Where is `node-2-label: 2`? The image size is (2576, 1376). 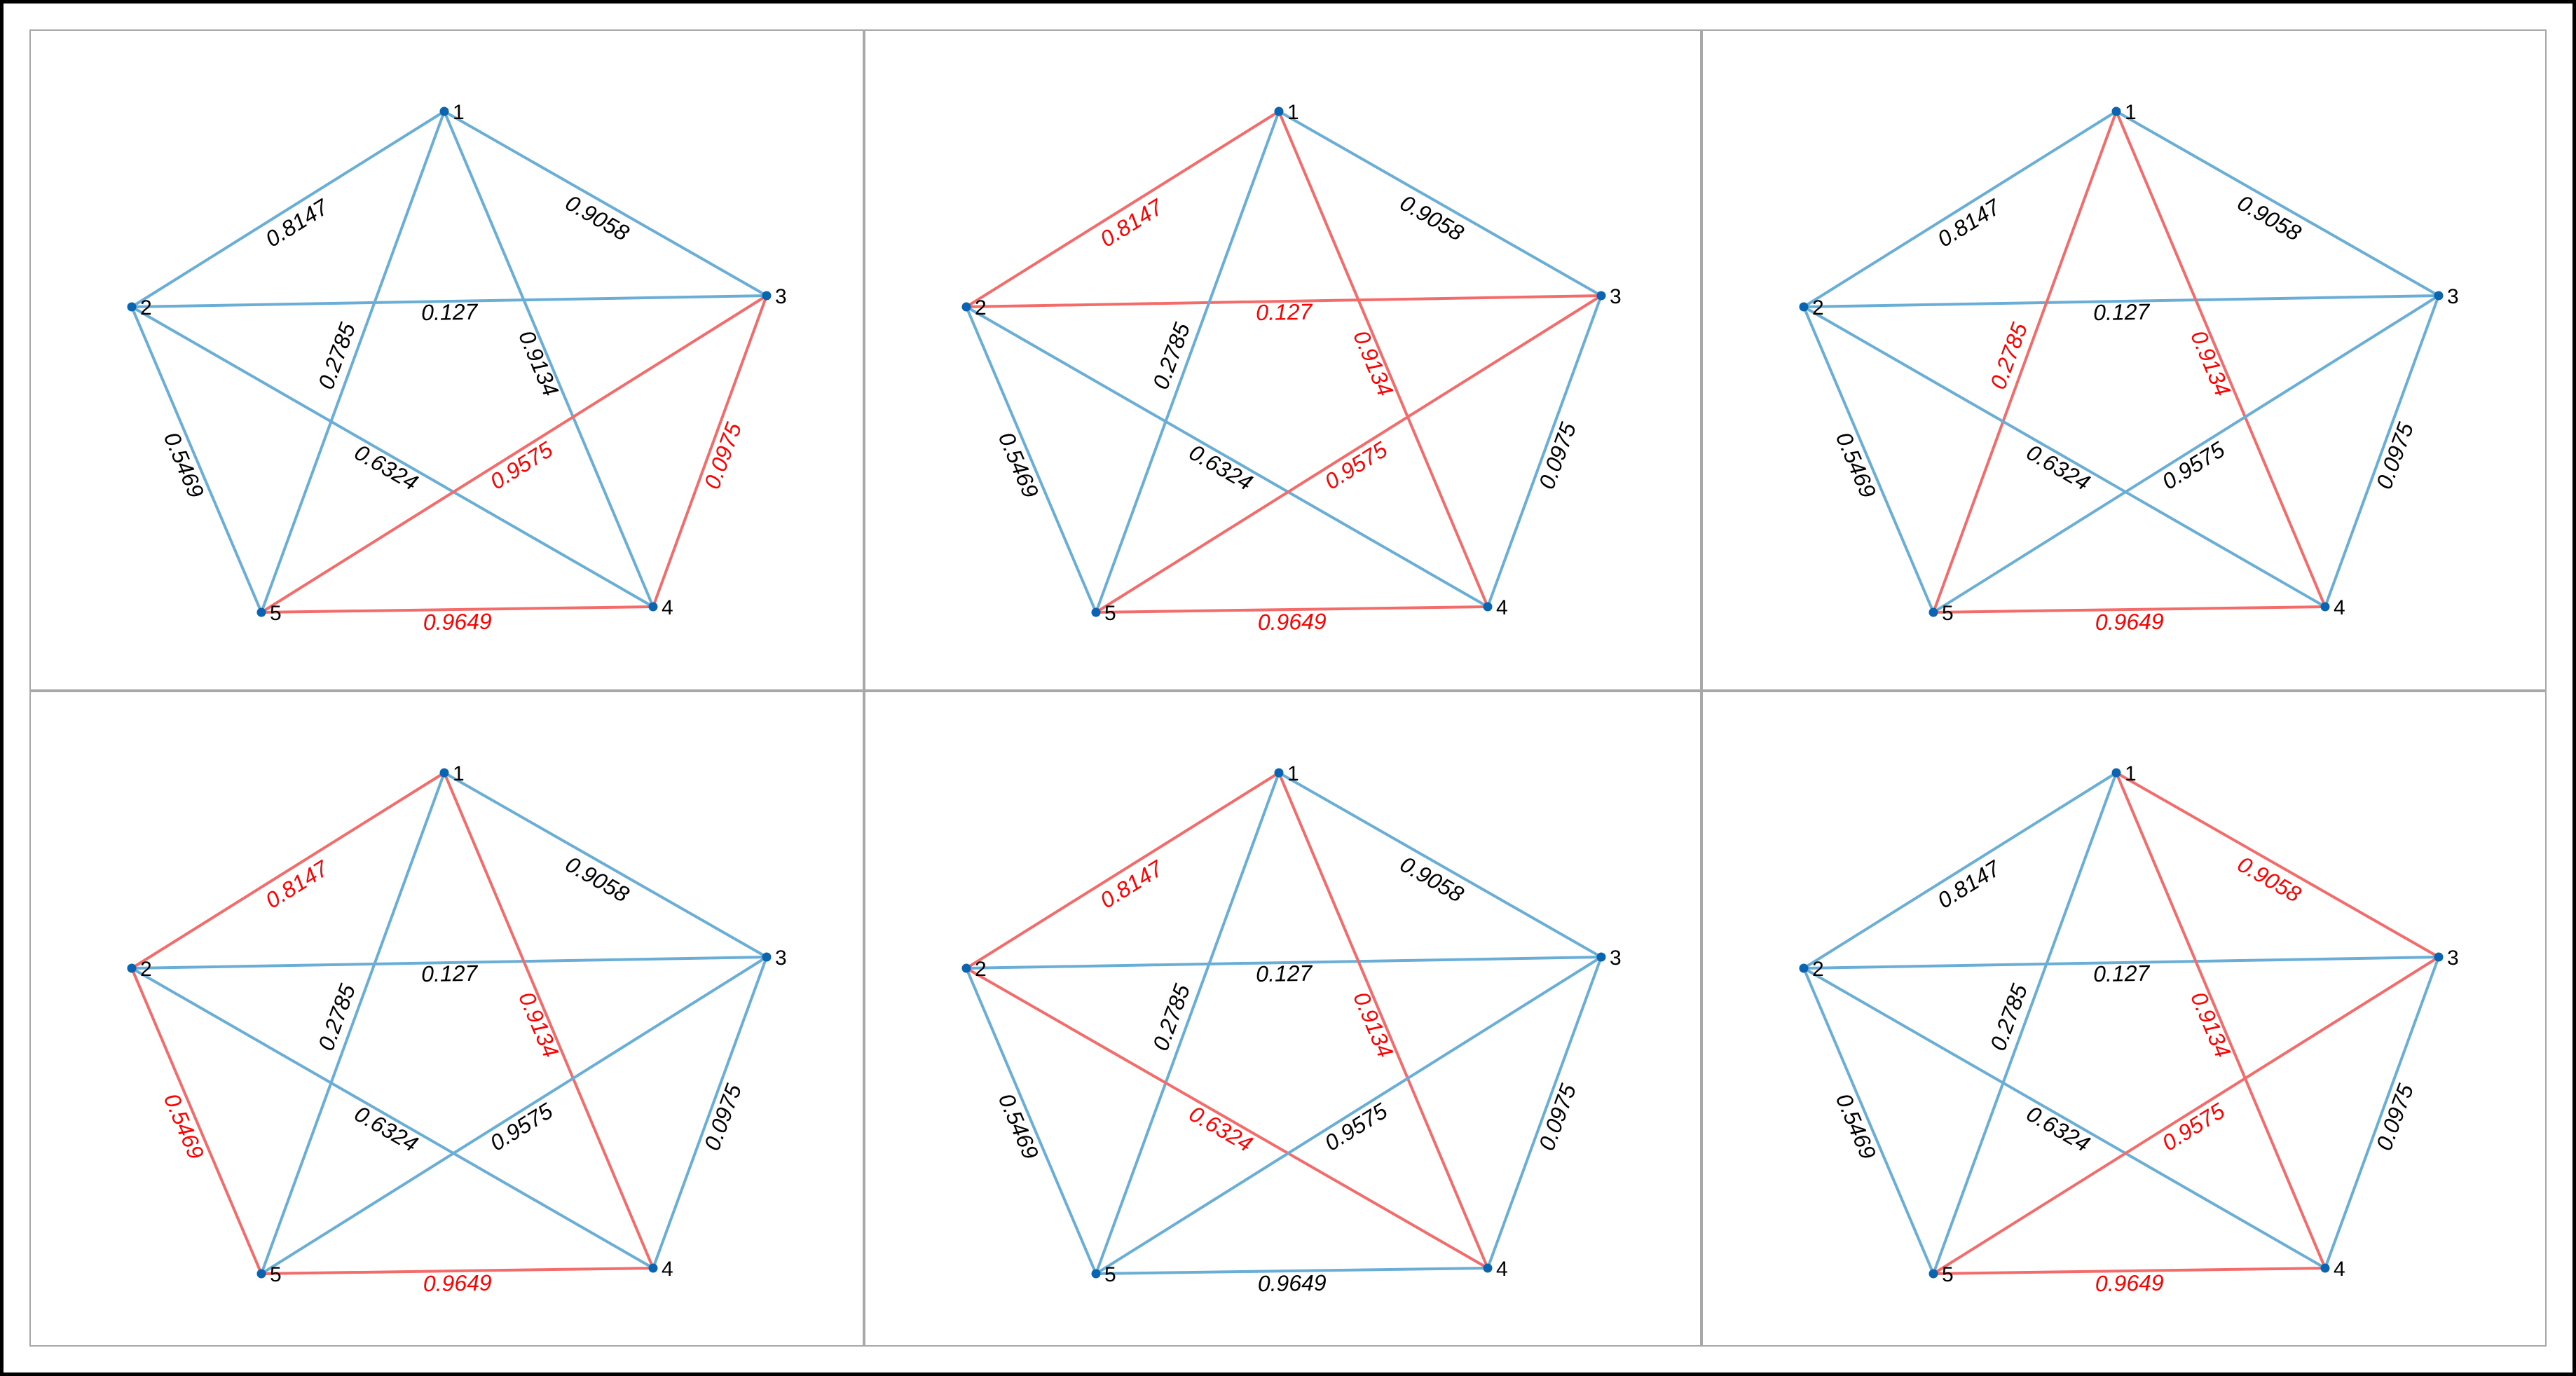
node-2-label: 2 is located at coordinates (146, 307).